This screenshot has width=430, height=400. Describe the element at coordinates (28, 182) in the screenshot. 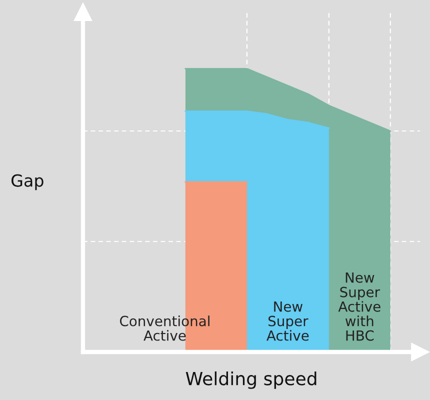

I see `y-axis-title: Gap` at that location.